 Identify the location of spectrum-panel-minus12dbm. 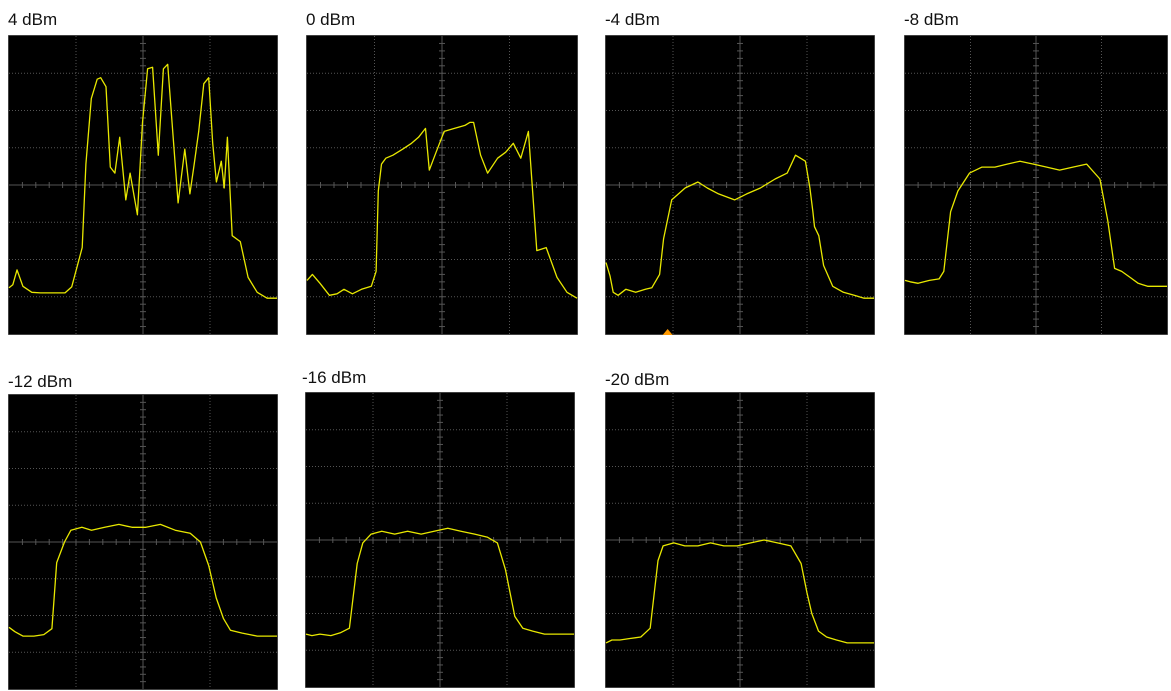
(143, 542).